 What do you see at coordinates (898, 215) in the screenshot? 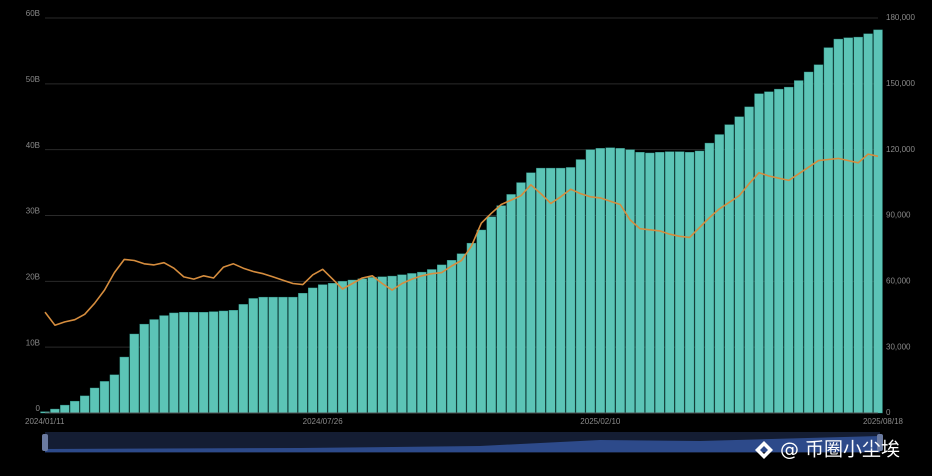
I see `y2-tick-label: 90,000` at bounding box center [898, 215].